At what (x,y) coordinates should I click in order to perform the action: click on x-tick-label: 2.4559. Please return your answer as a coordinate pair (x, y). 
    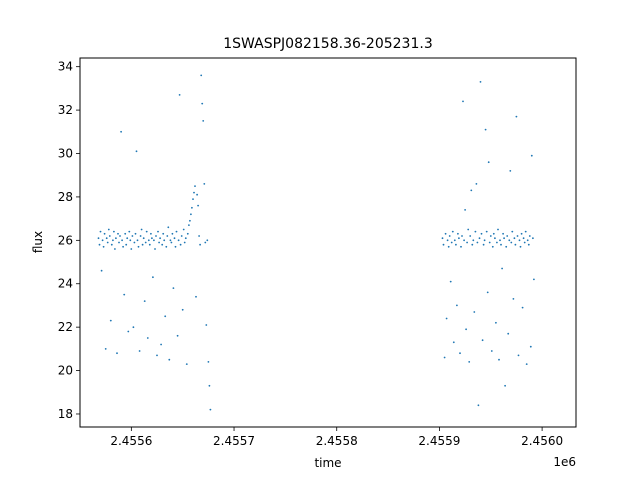
    Looking at the image, I should click on (439, 441).